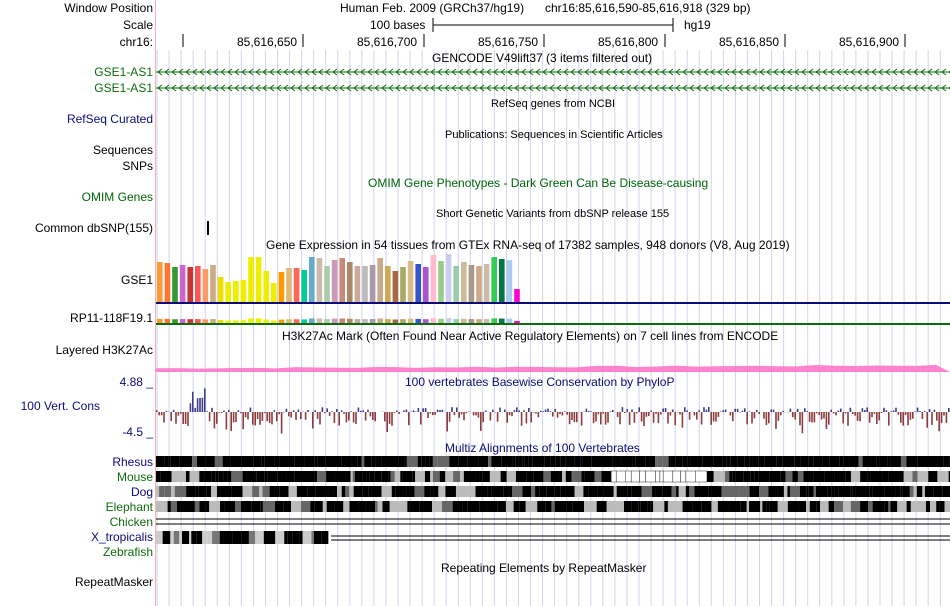  What do you see at coordinates (113, 582) in the screenshot?
I see `label-repeatmasker: RepeatMasker` at bounding box center [113, 582].